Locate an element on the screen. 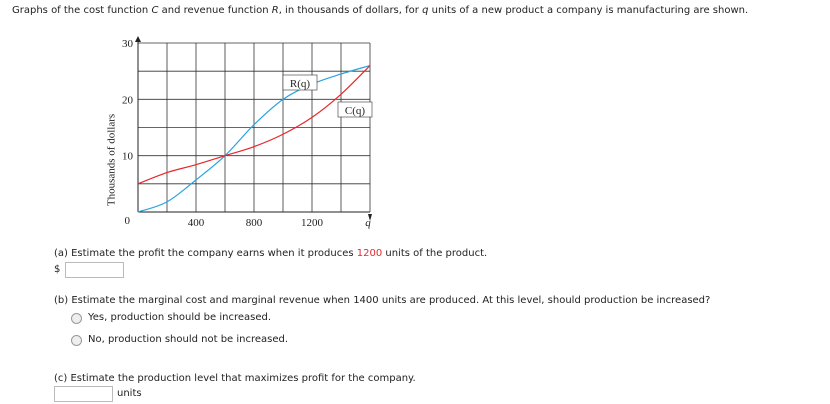  text: Graphs of the cost function is located at coordinates (82, 10).